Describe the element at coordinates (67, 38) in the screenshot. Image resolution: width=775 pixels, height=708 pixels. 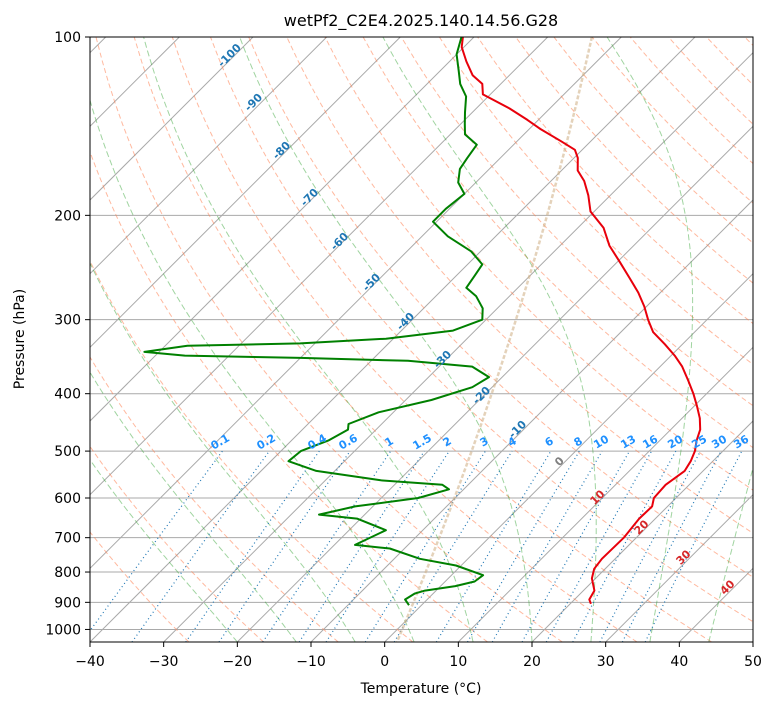
I see `y-tick-label: 100` at that location.